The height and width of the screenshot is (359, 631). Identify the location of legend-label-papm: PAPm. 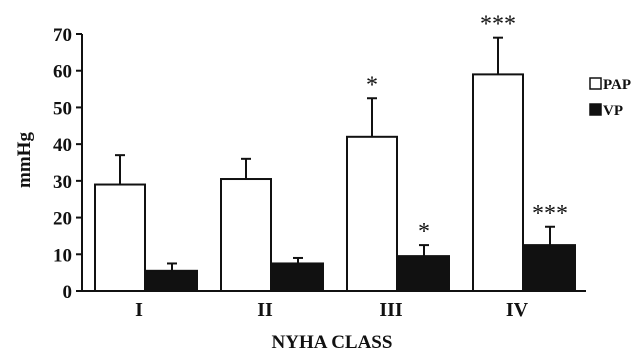
(617, 85).